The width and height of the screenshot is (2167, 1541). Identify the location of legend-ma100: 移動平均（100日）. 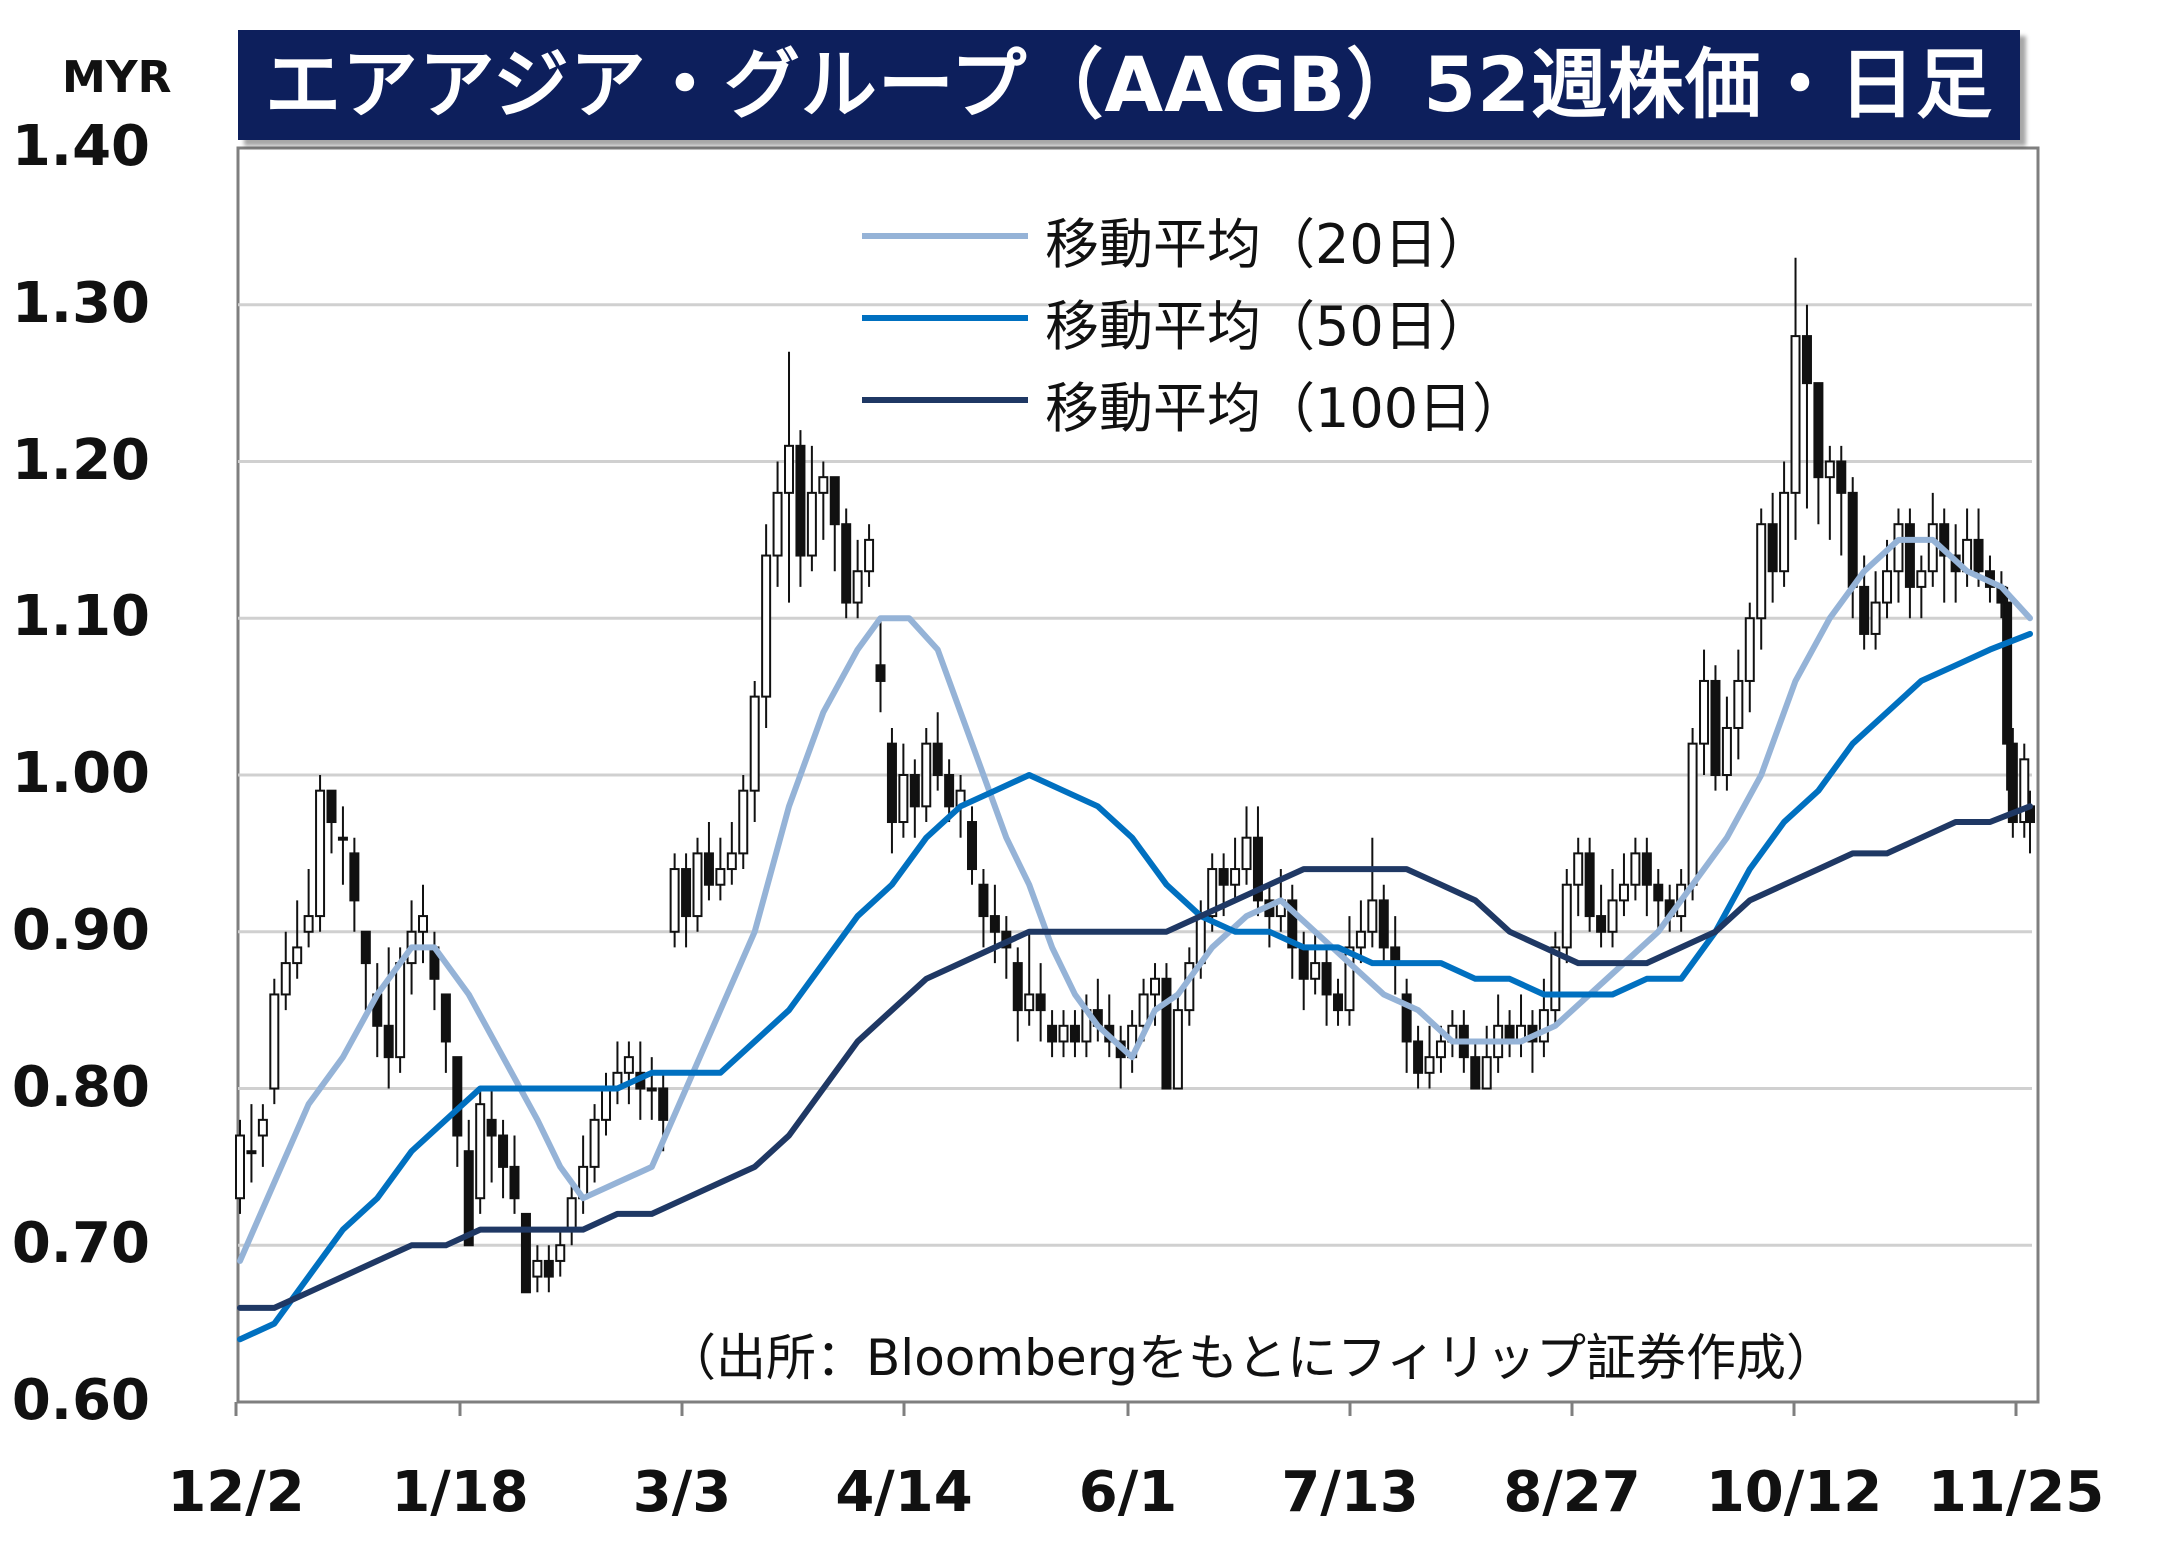
(1286, 408).